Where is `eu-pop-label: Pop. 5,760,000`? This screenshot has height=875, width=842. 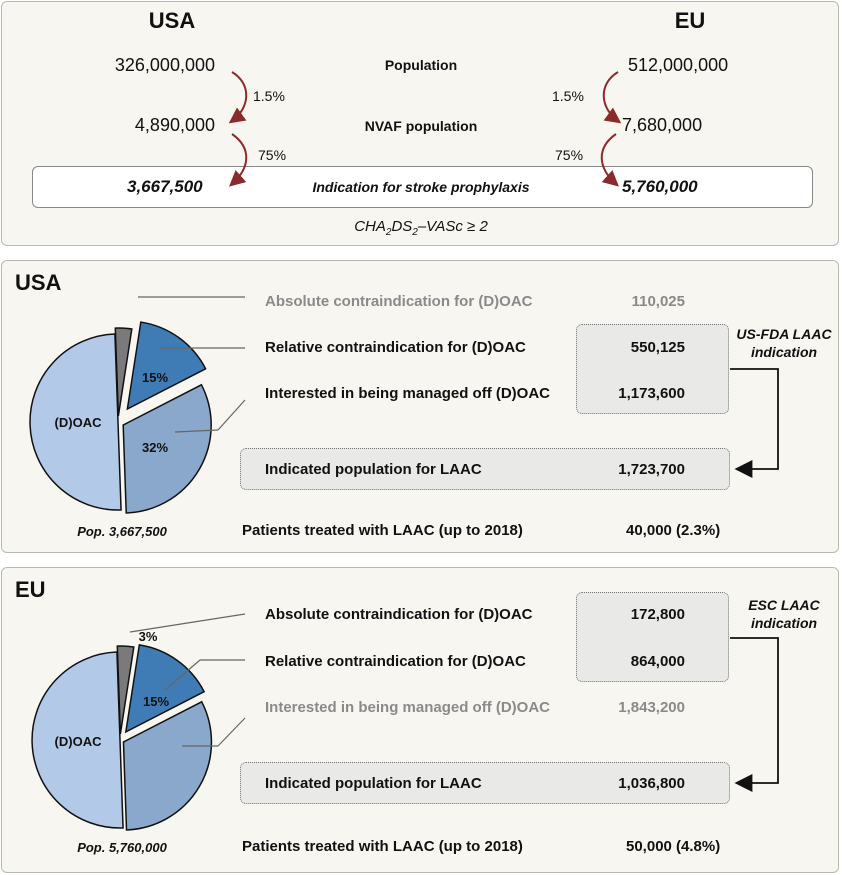
eu-pop-label: Pop. 5,760,000 is located at coordinates (122, 847).